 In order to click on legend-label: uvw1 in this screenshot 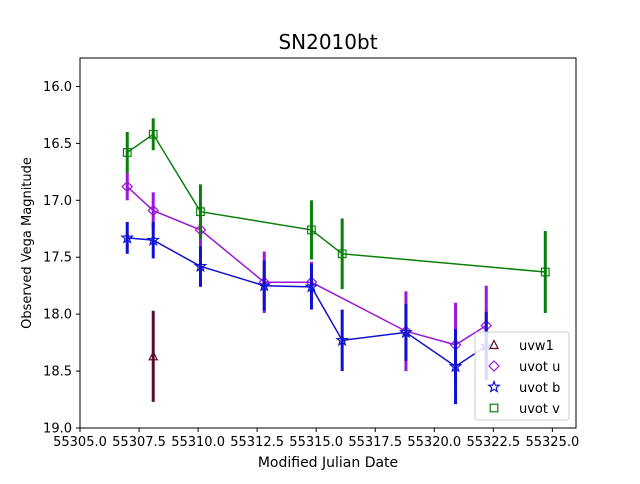, I will do `click(536, 346)`.